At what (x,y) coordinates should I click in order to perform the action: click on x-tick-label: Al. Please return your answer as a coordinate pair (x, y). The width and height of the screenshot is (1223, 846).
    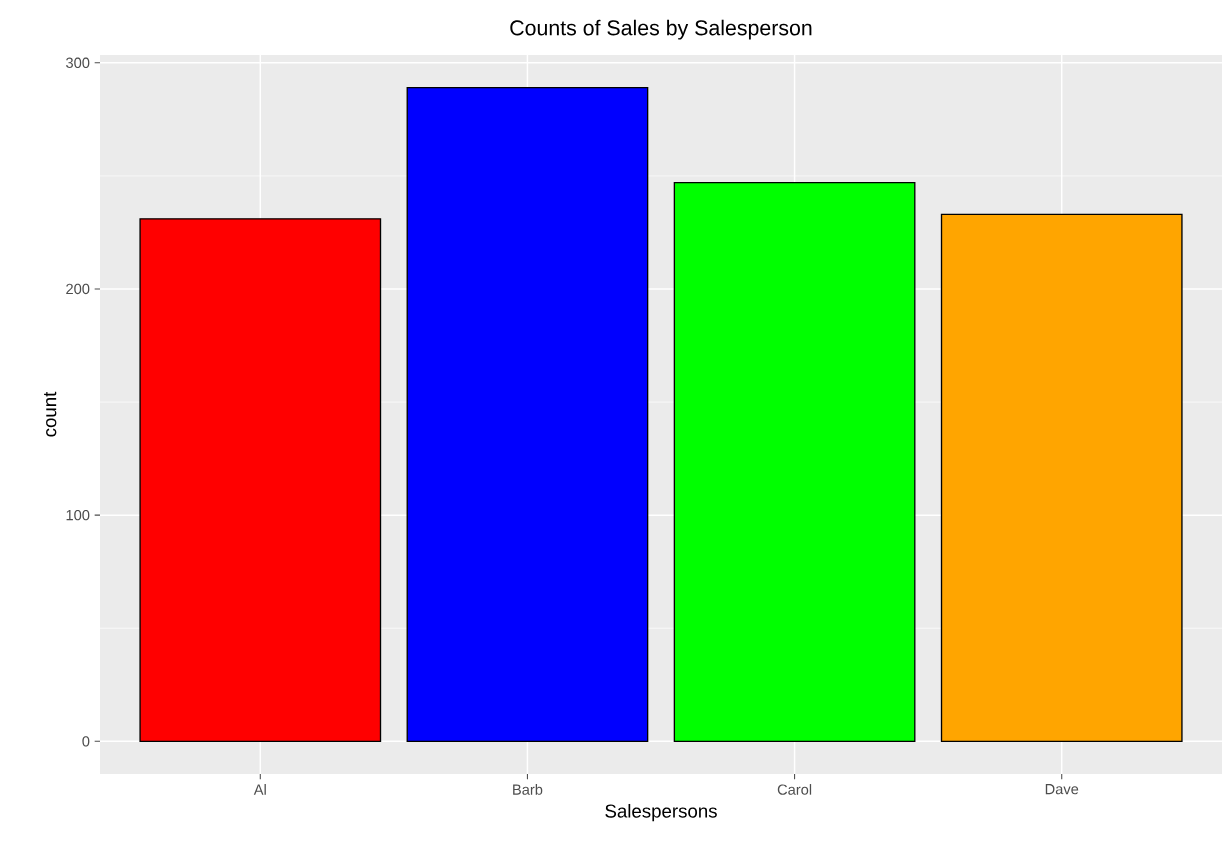
    Looking at the image, I should click on (259, 789).